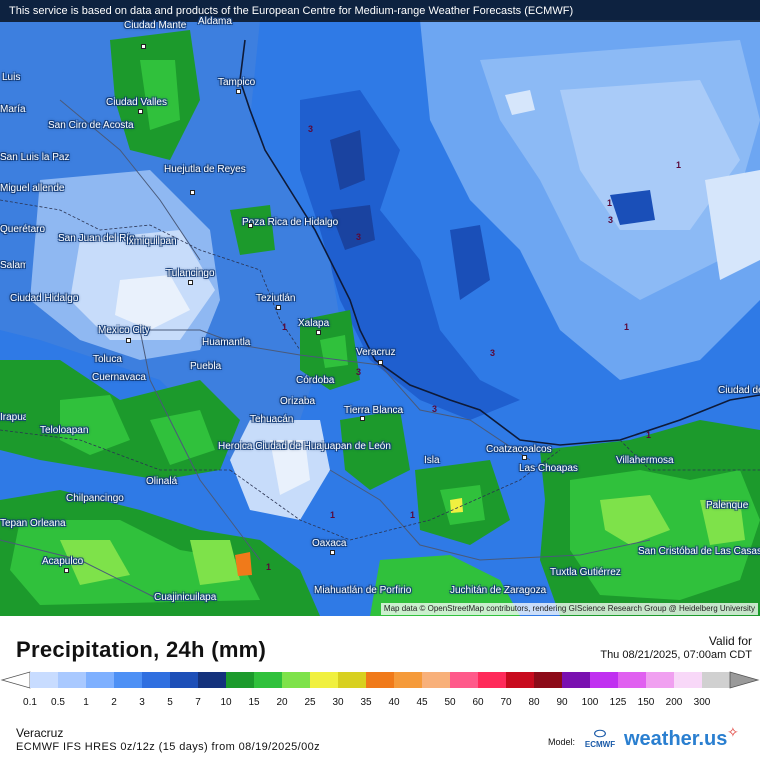 The height and width of the screenshot is (760, 760). Describe the element at coordinates (676, 655) in the screenshot. I see `valid-time: Thu 08/21/2025, 07:00am CDT` at that location.